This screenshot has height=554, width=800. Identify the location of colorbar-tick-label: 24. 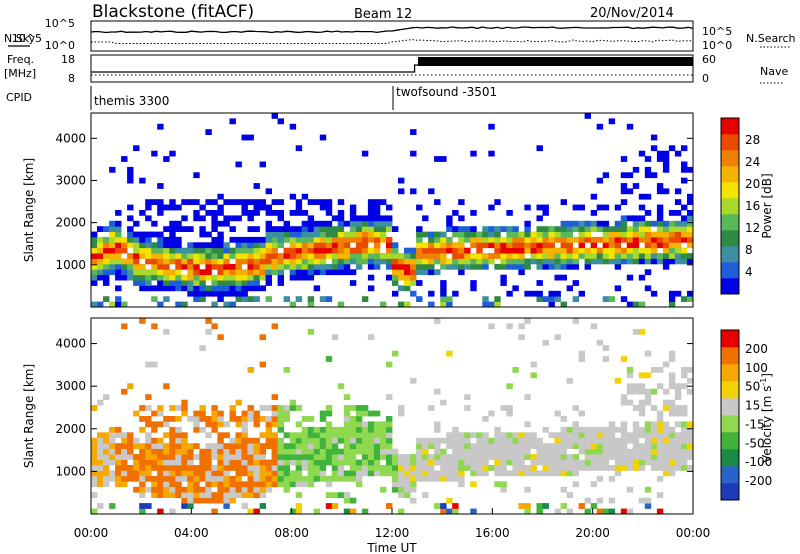
(752, 162).